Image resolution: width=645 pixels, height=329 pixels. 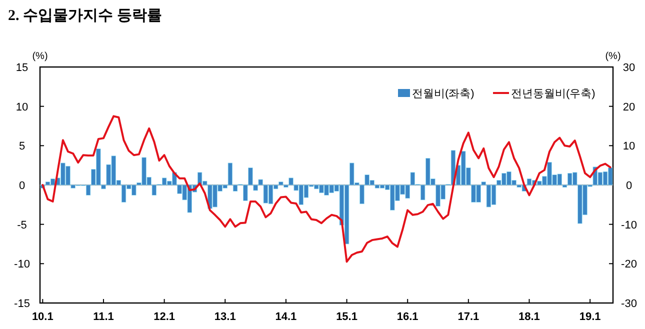 I want to click on y-tick-label: -10, so click(x=22, y=264).